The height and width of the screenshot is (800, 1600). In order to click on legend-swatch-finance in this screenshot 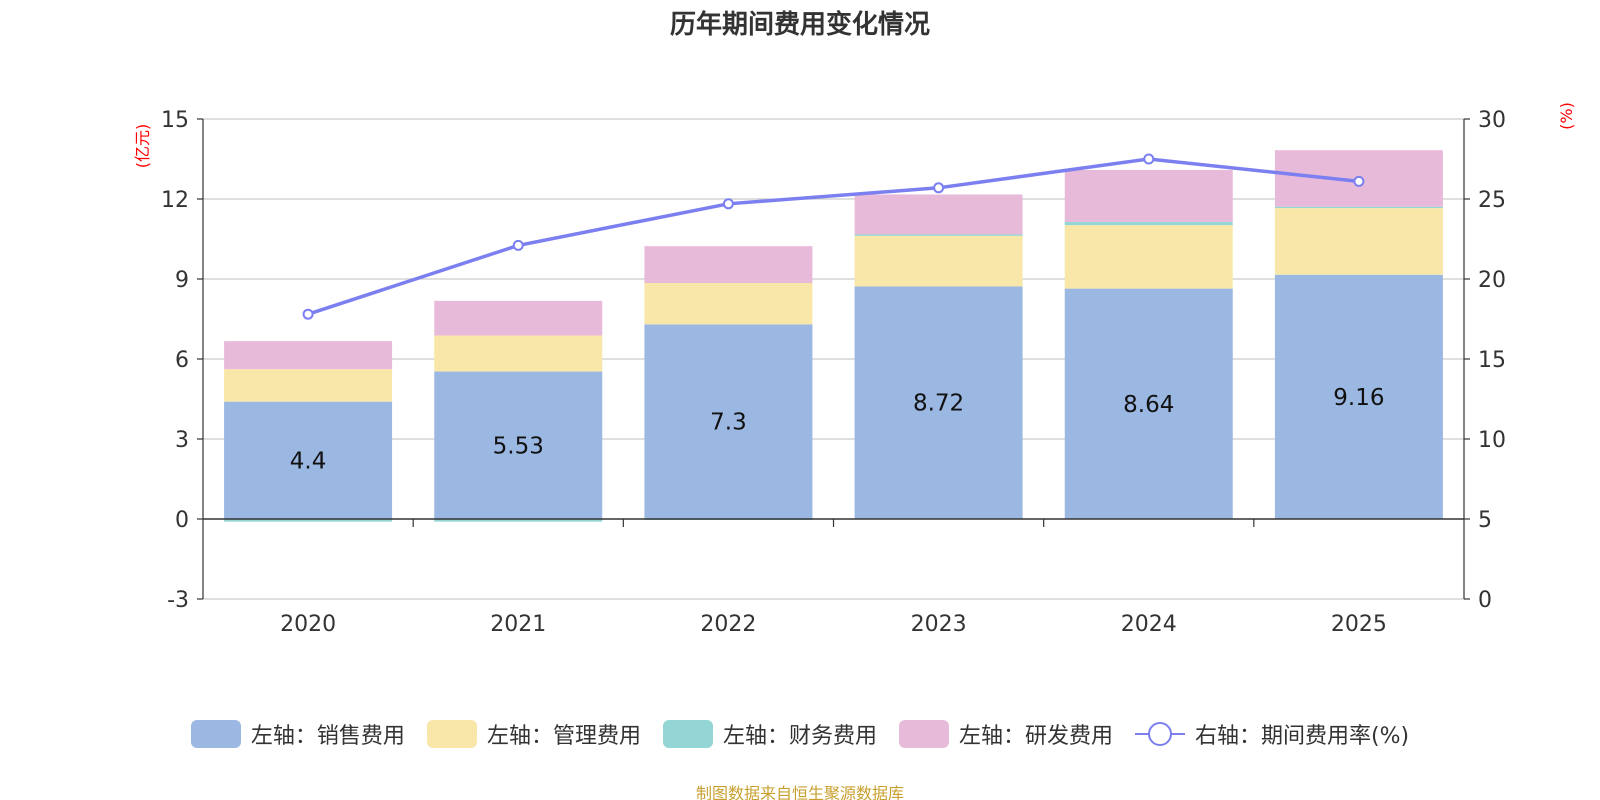, I will do `click(687, 734)`.